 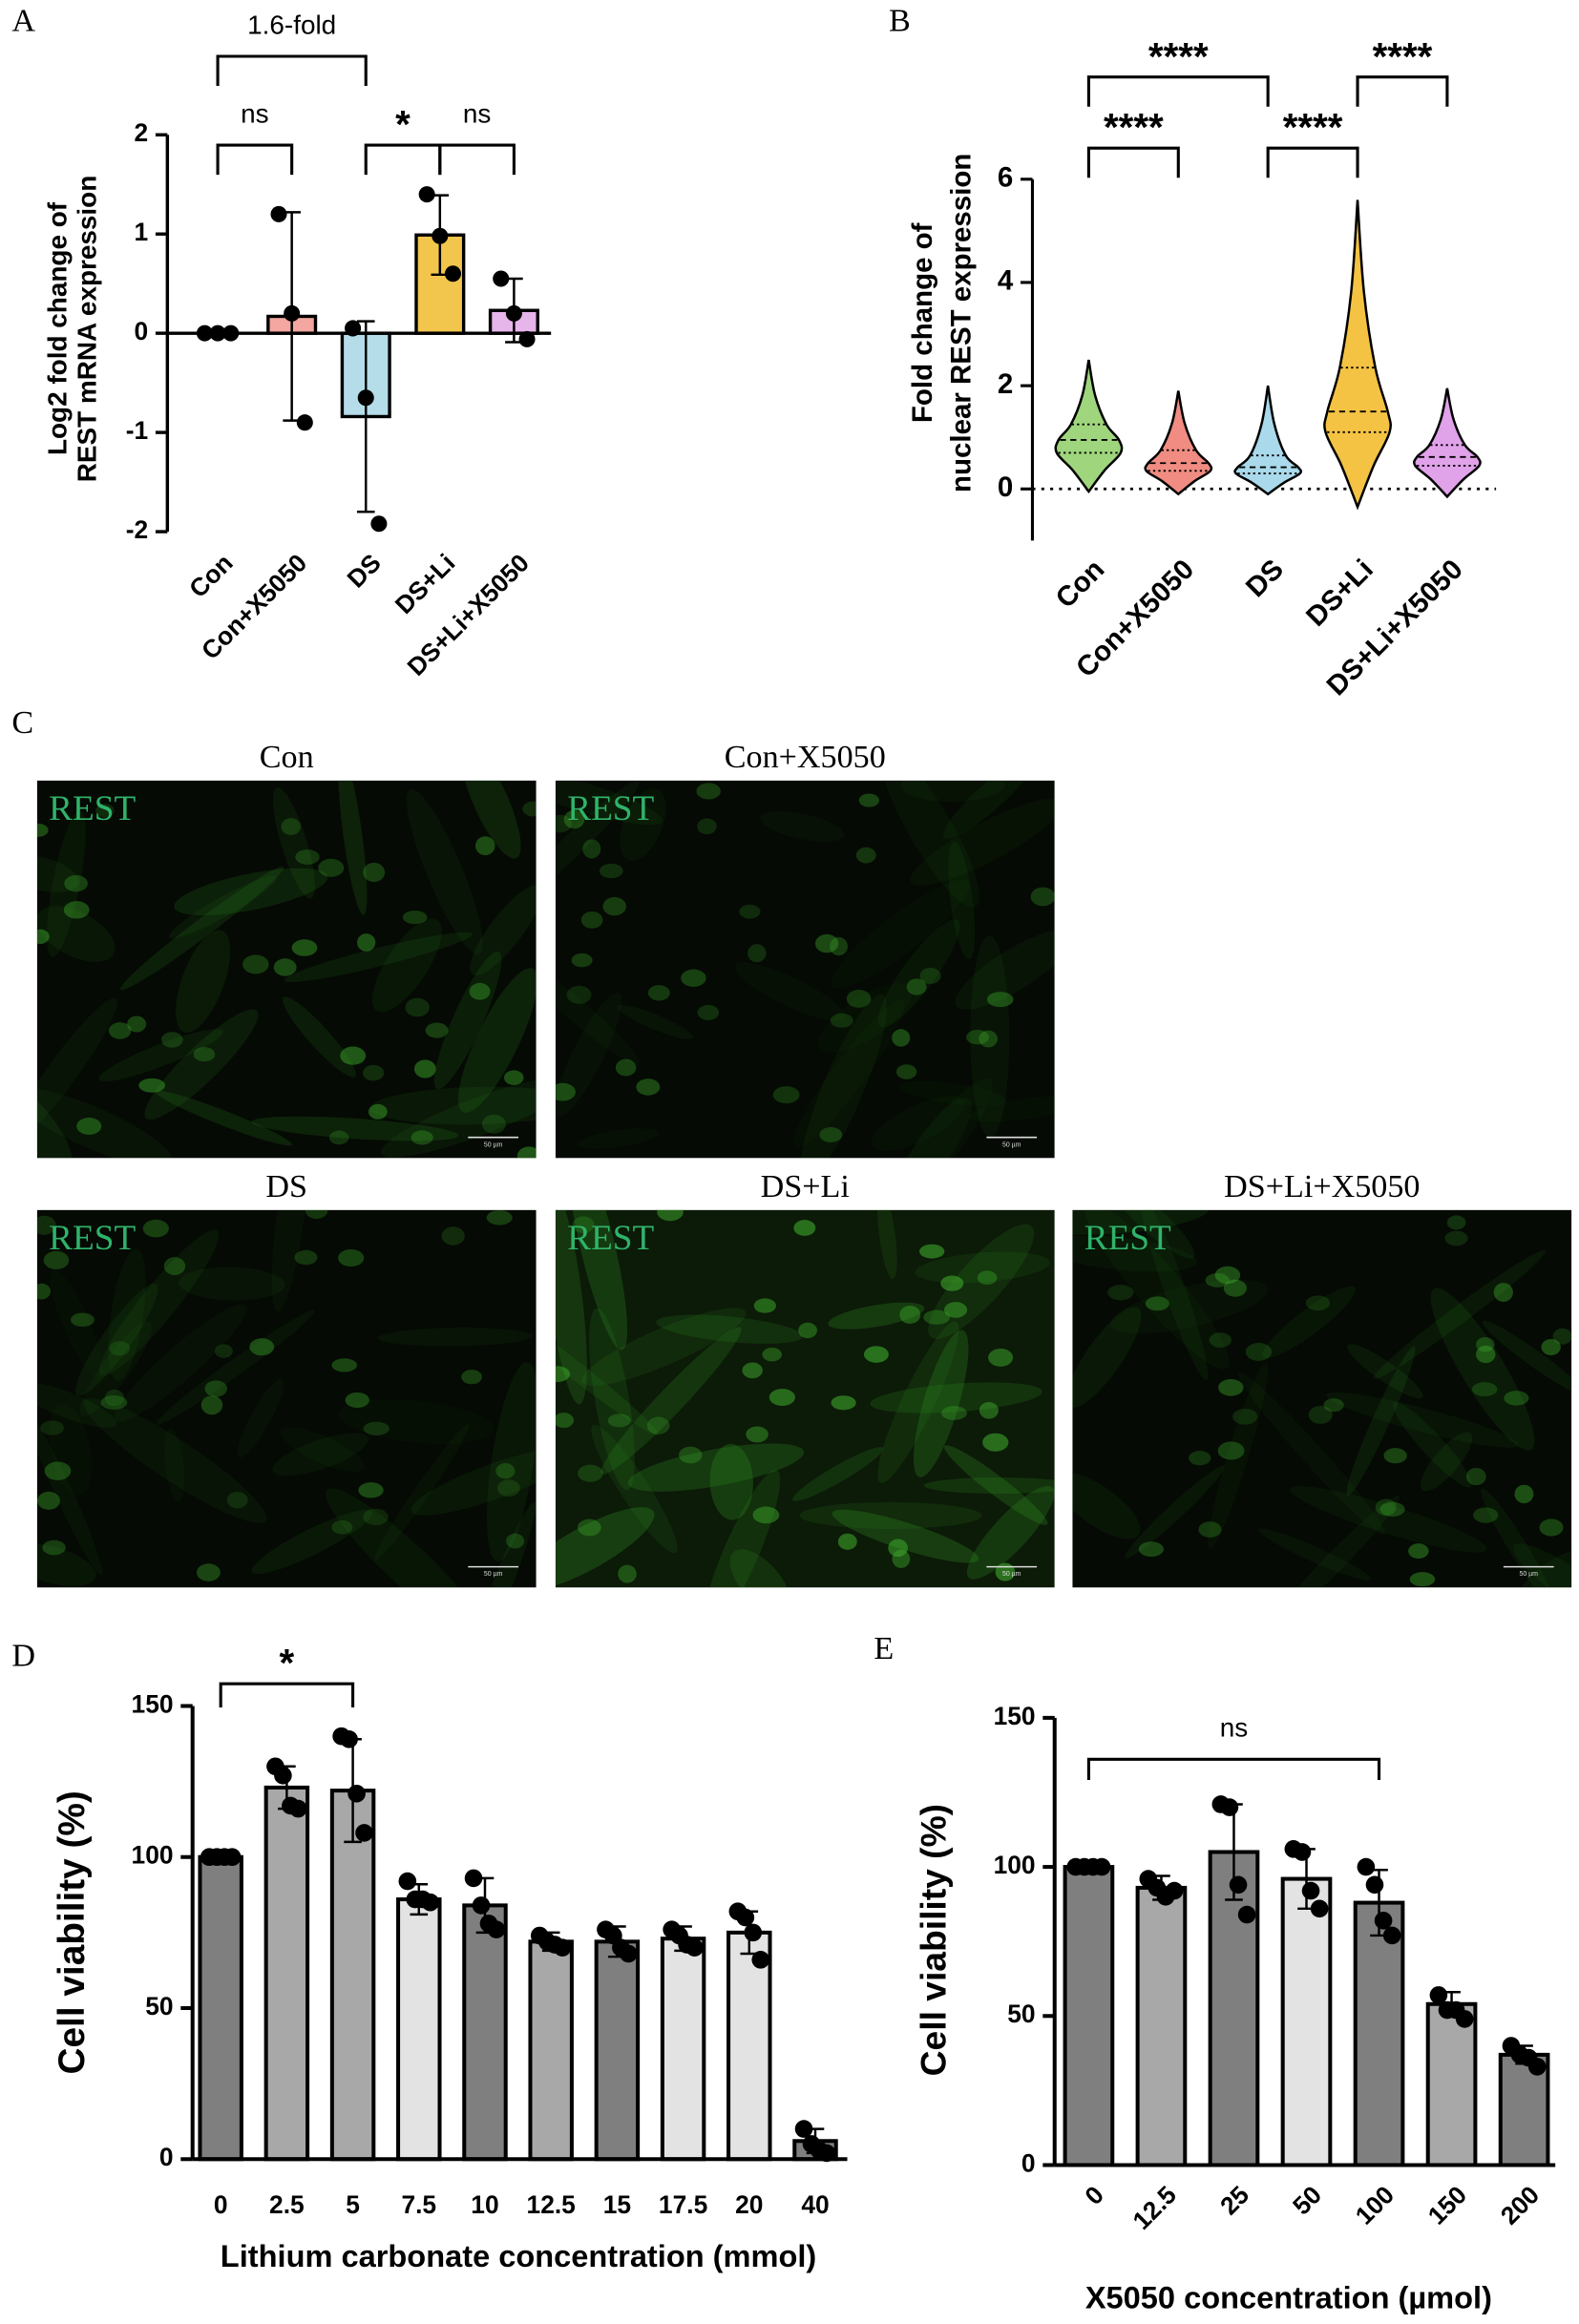 What do you see at coordinates (552, 2204) in the screenshot?
I see `x-tick-label: 12.5` at bounding box center [552, 2204].